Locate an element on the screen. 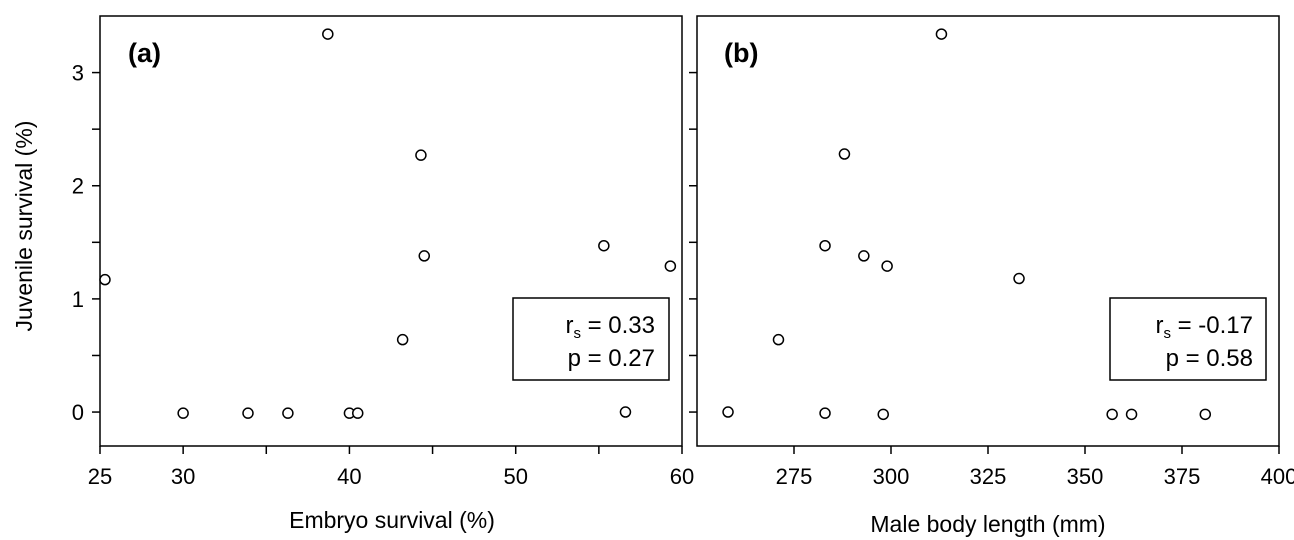  x-tick-label: 60 is located at coordinates (682, 476).